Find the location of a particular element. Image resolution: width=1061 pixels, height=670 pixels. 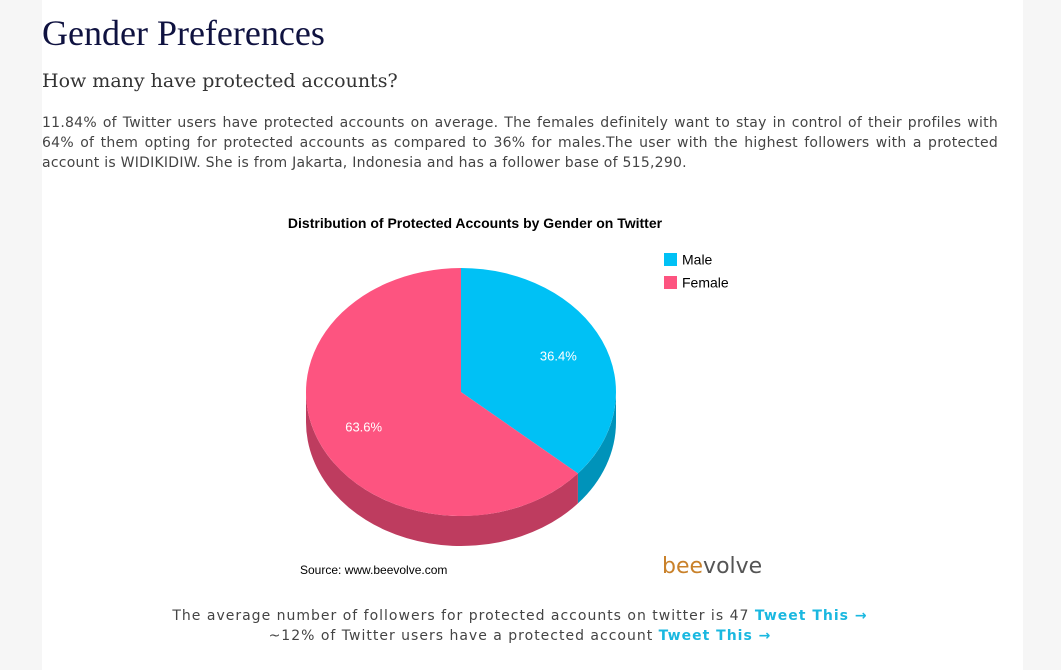

beevolve-logo: beevolve is located at coordinates (712, 566).